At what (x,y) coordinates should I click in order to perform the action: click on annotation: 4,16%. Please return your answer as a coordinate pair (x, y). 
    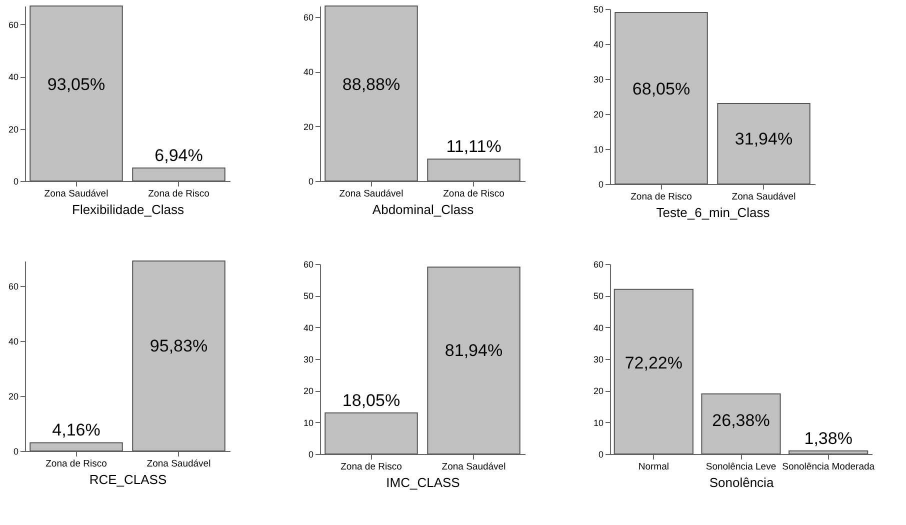
    Looking at the image, I should click on (76, 430).